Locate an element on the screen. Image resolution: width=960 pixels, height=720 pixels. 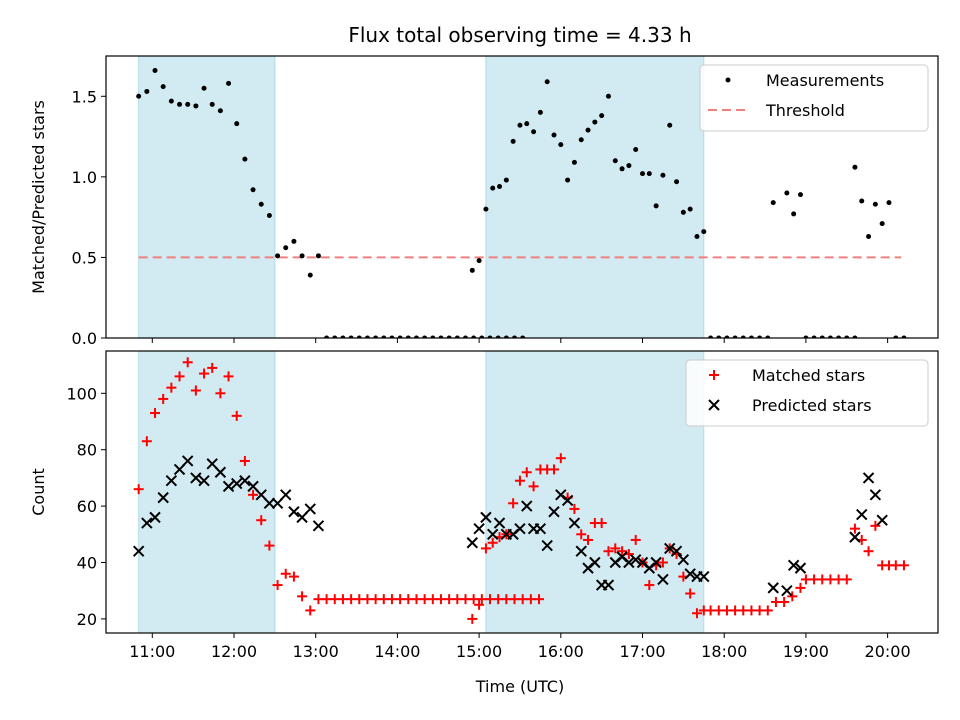
observing-window-span is located at coordinates (207, 492).